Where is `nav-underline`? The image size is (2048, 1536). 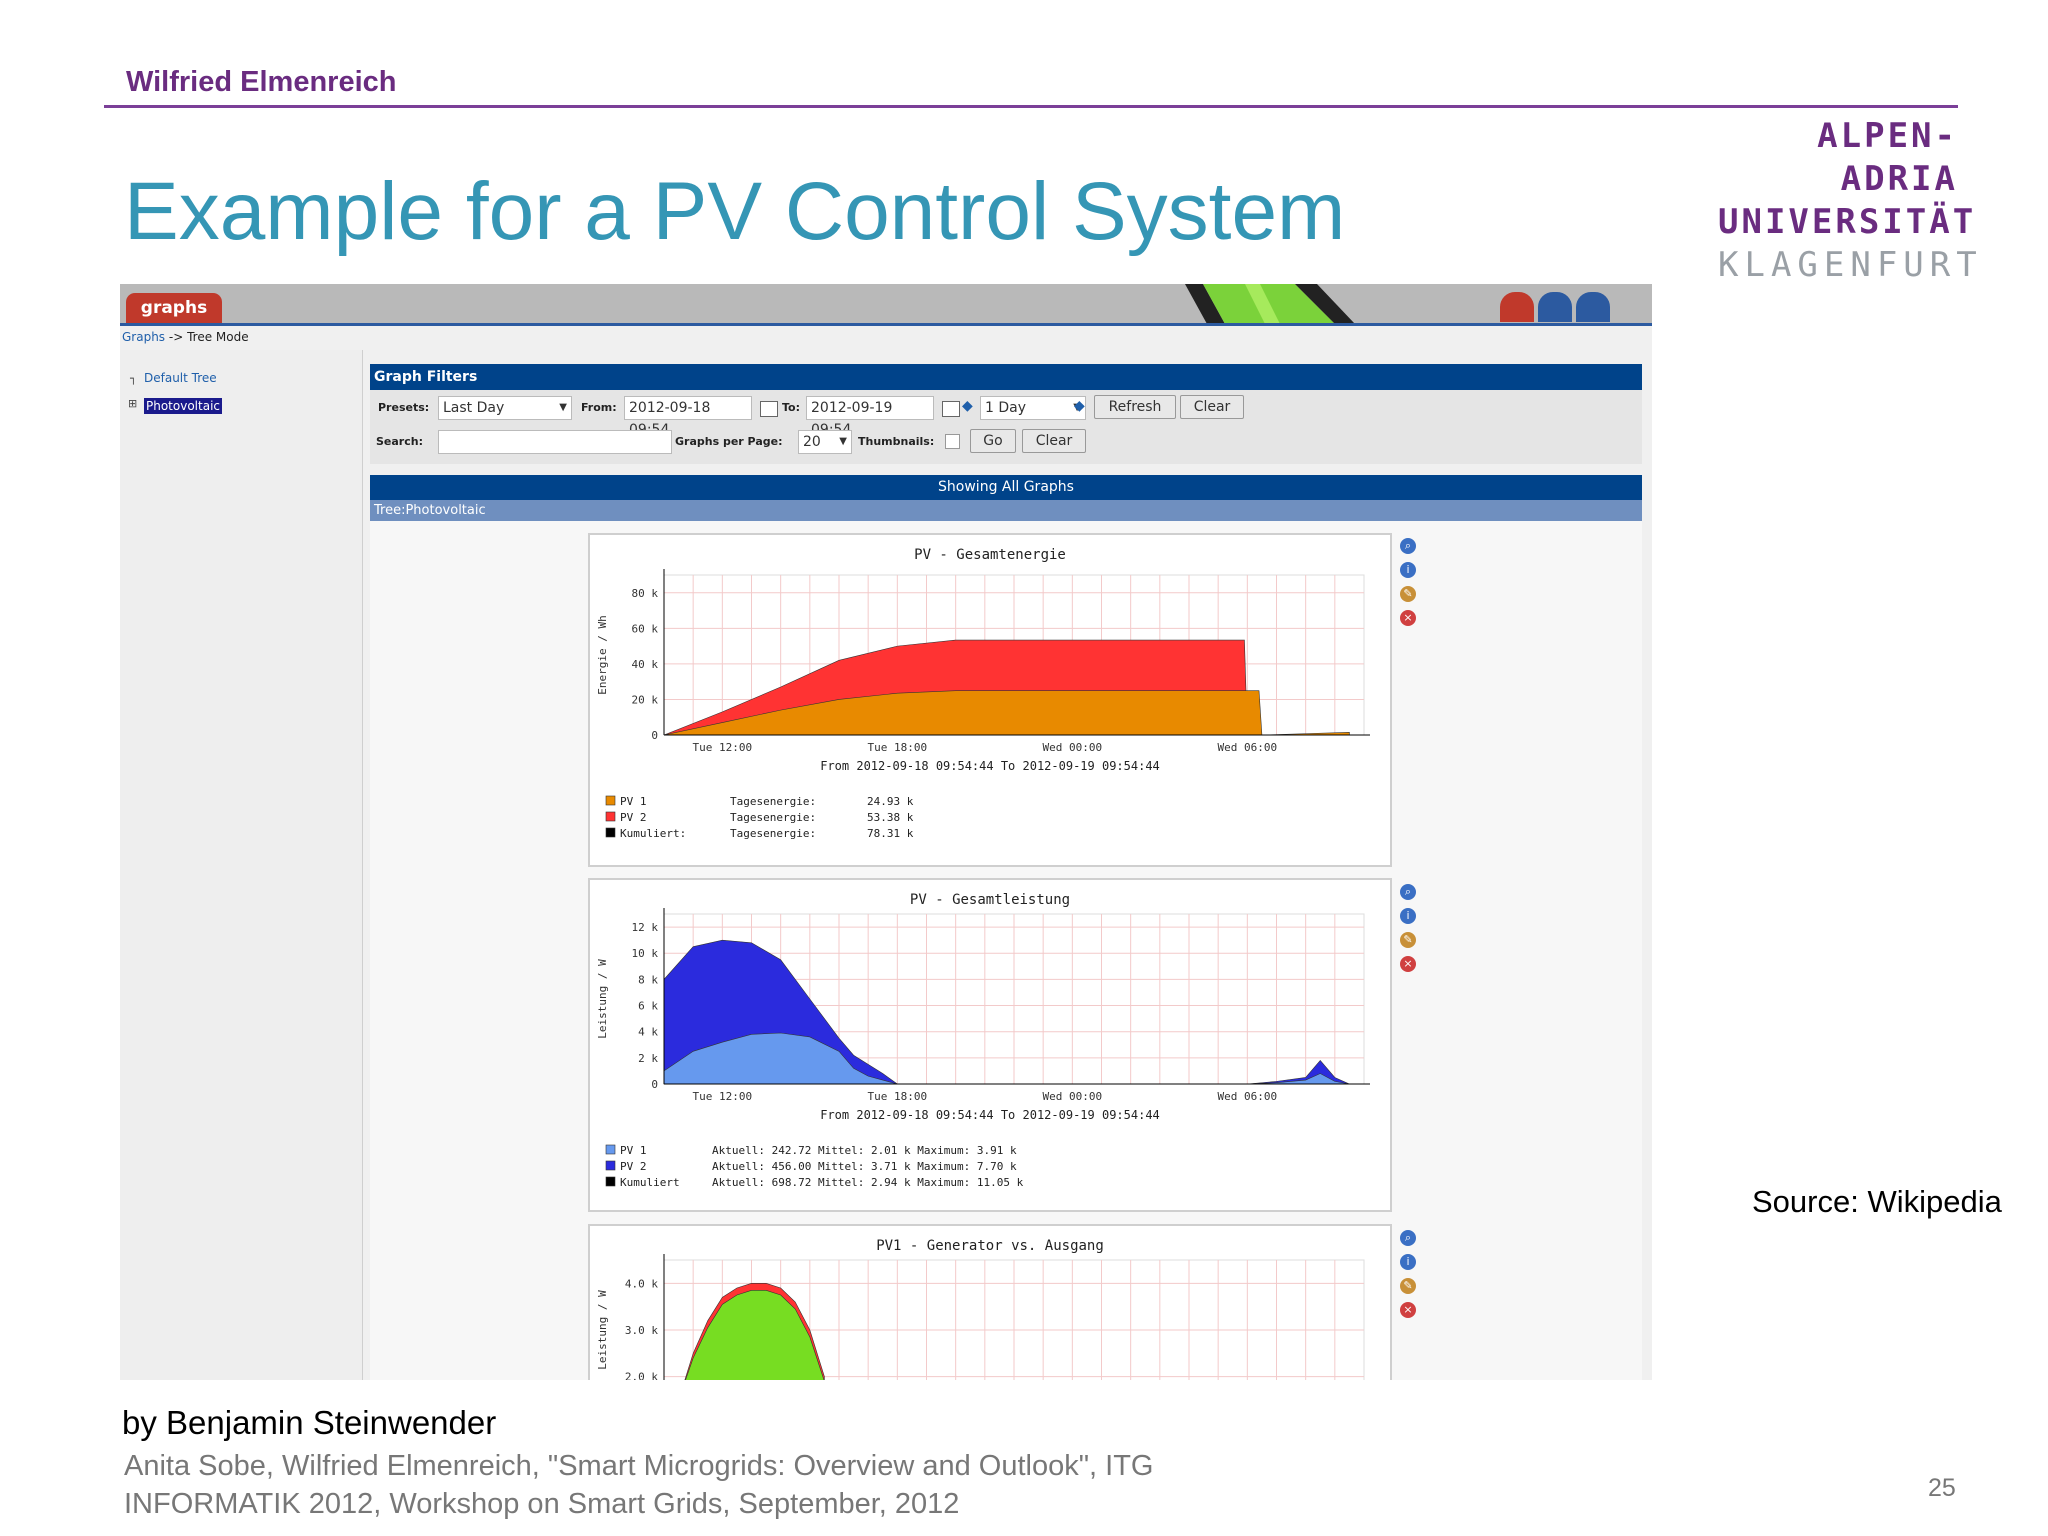 nav-underline is located at coordinates (886, 324).